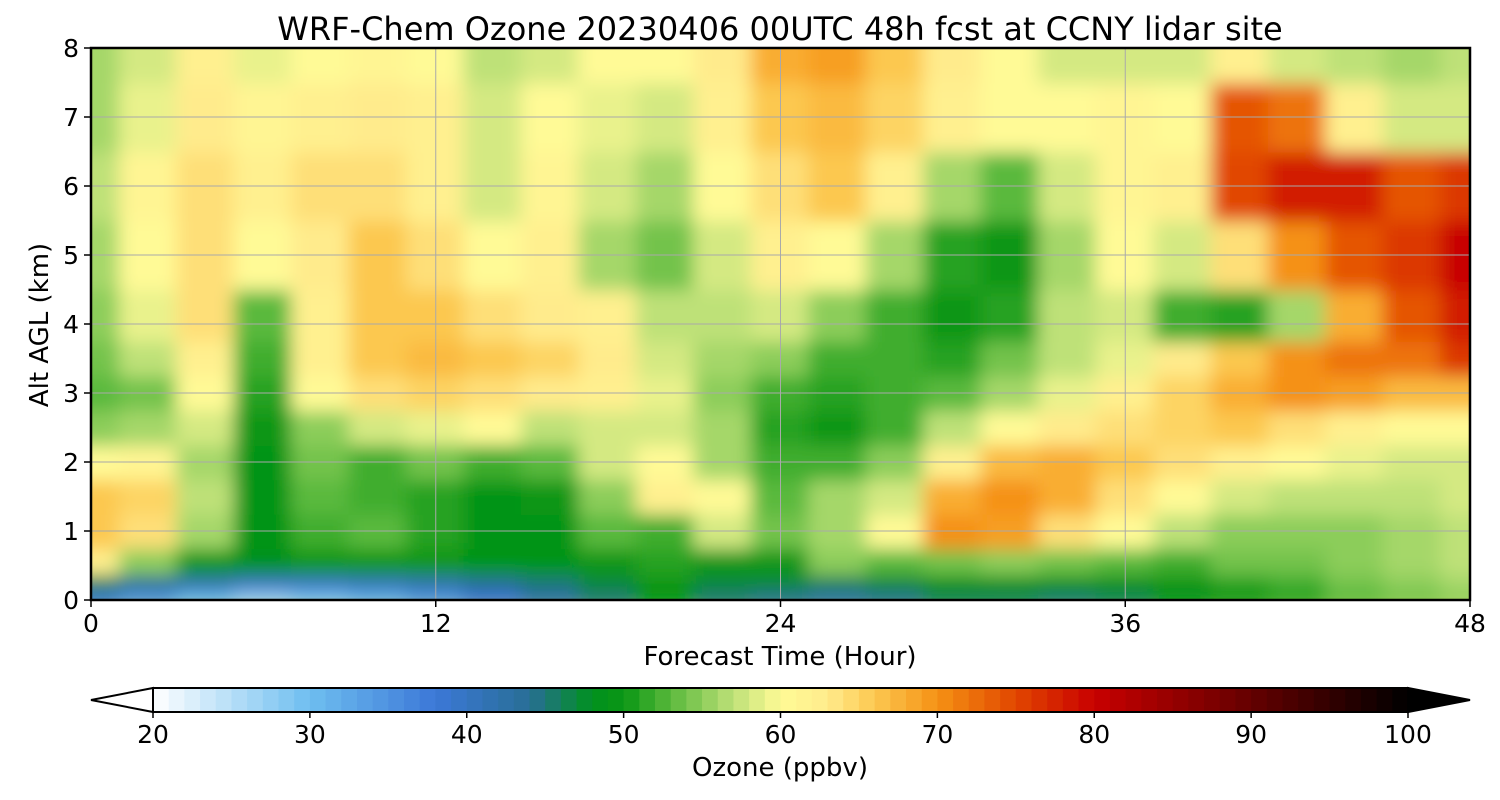 This screenshot has width=1500, height=800. I want to click on colorbar-tick-label: 40, so click(467, 734).